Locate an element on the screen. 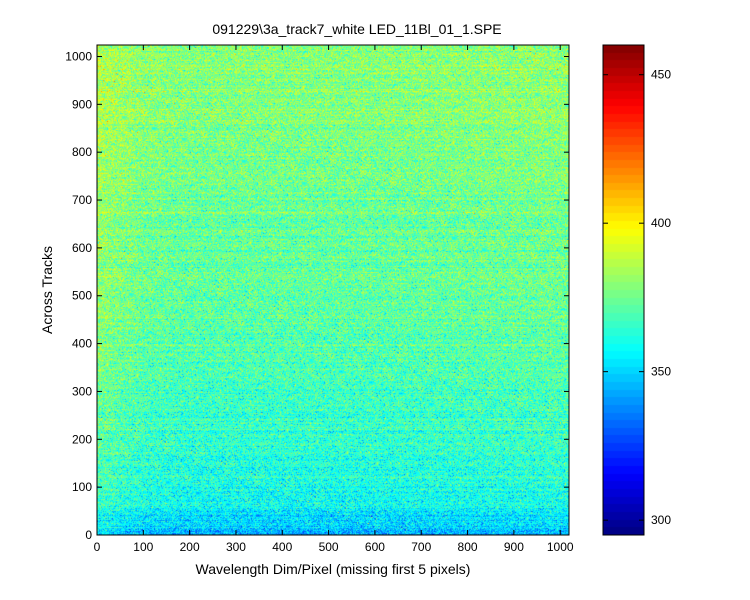 Image resolution: width=750 pixels, height=600 pixels. y-tick-label: 600 is located at coordinates (82, 248).